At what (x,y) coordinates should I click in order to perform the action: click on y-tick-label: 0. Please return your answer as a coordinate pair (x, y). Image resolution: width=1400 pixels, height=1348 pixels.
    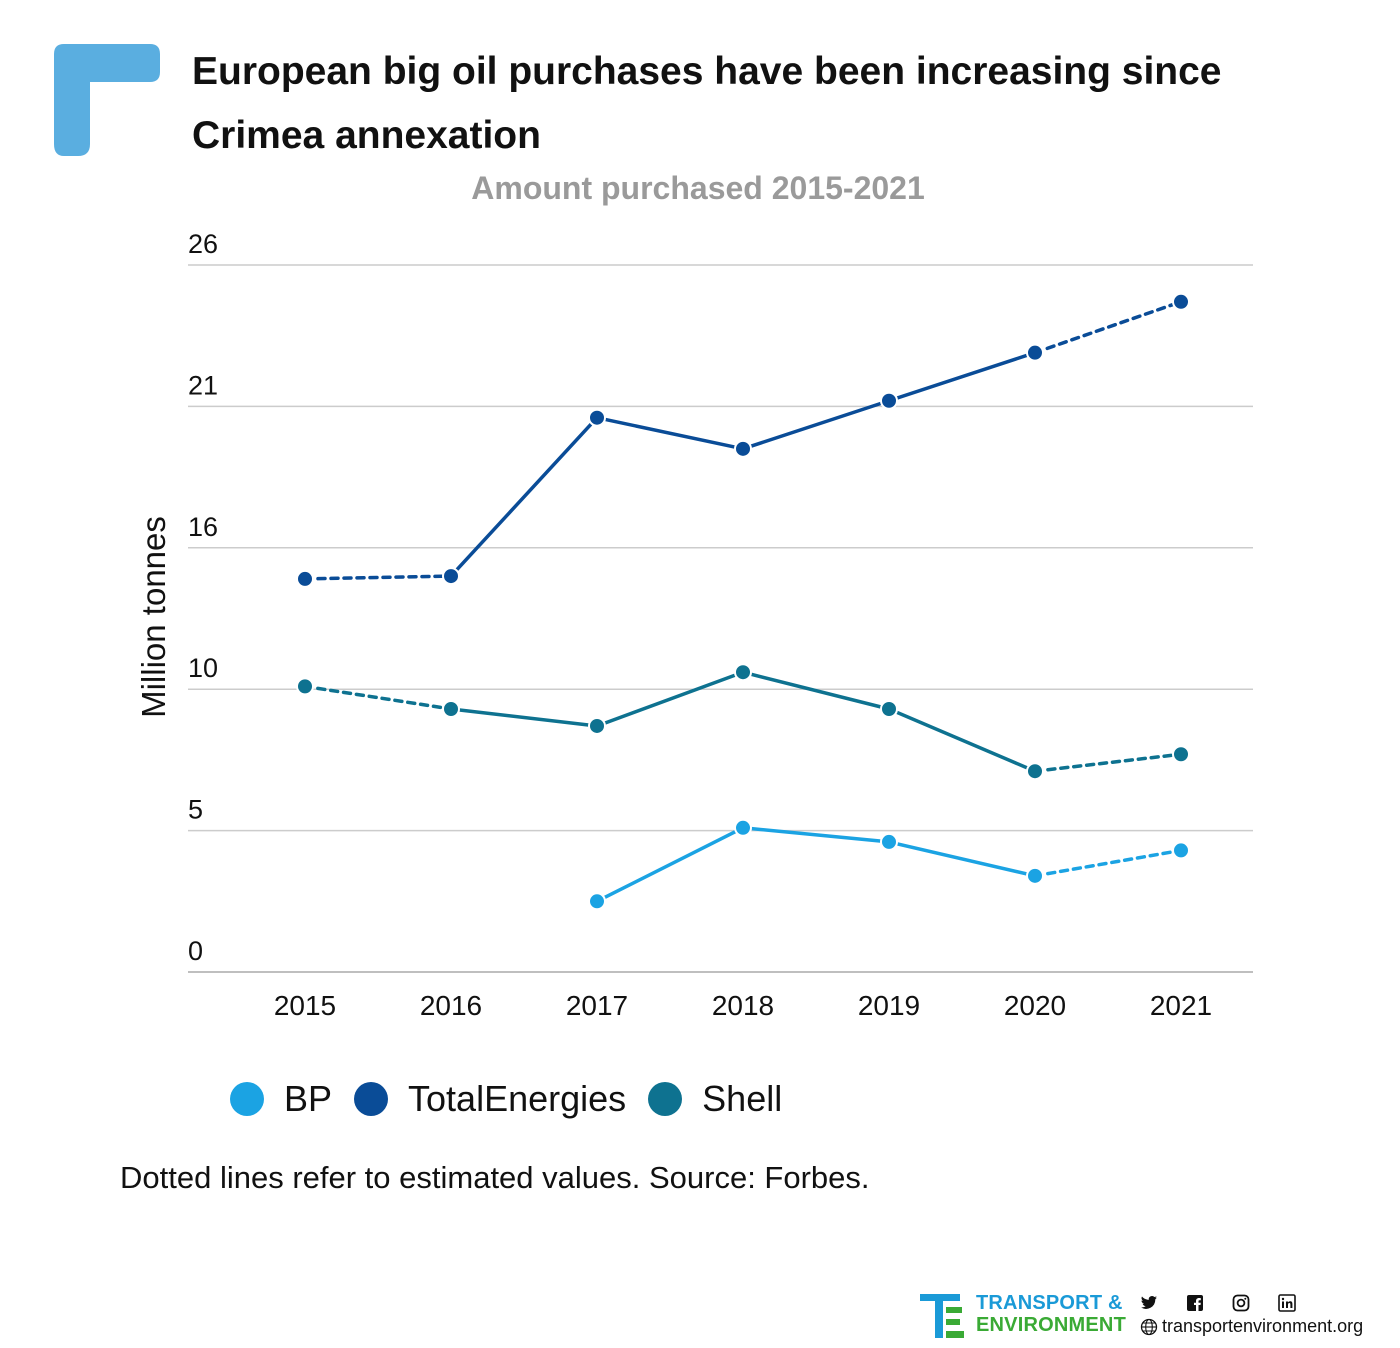
    Looking at the image, I should click on (195, 951).